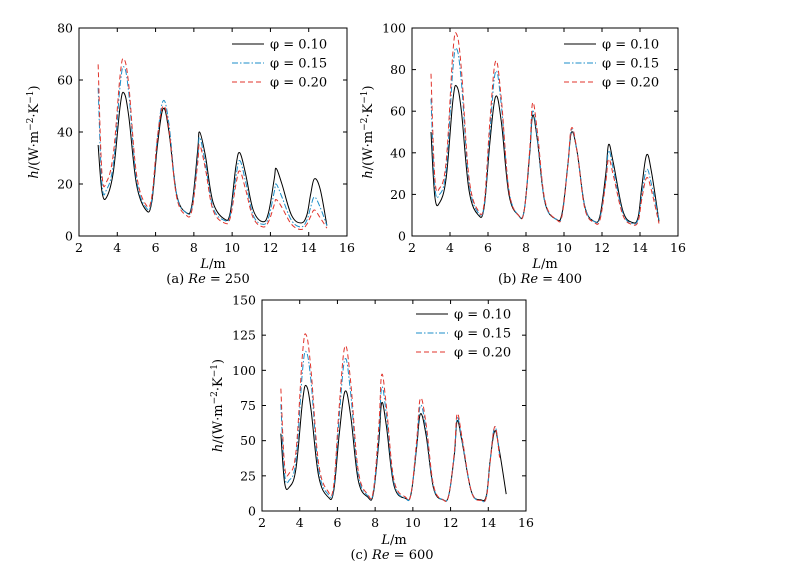 The image size is (806, 570). What do you see at coordinates (177, 279) in the screenshot?
I see `caption-prefix: (a)` at bounding box center [177, 279].